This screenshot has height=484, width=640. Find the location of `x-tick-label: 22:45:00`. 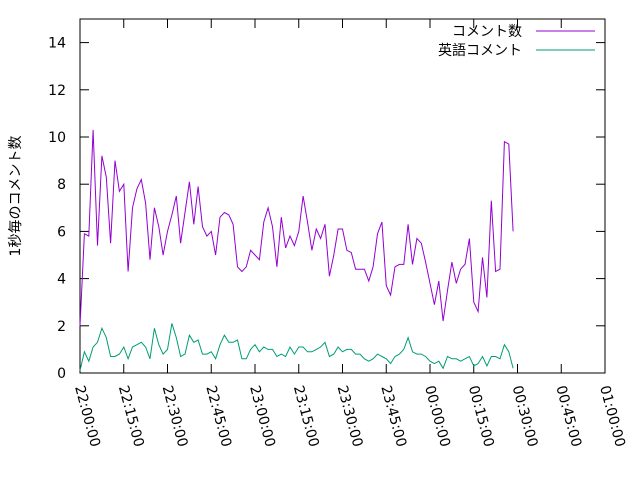

x-tick-label: 22:45:00 is located at coordinates (218, 416).